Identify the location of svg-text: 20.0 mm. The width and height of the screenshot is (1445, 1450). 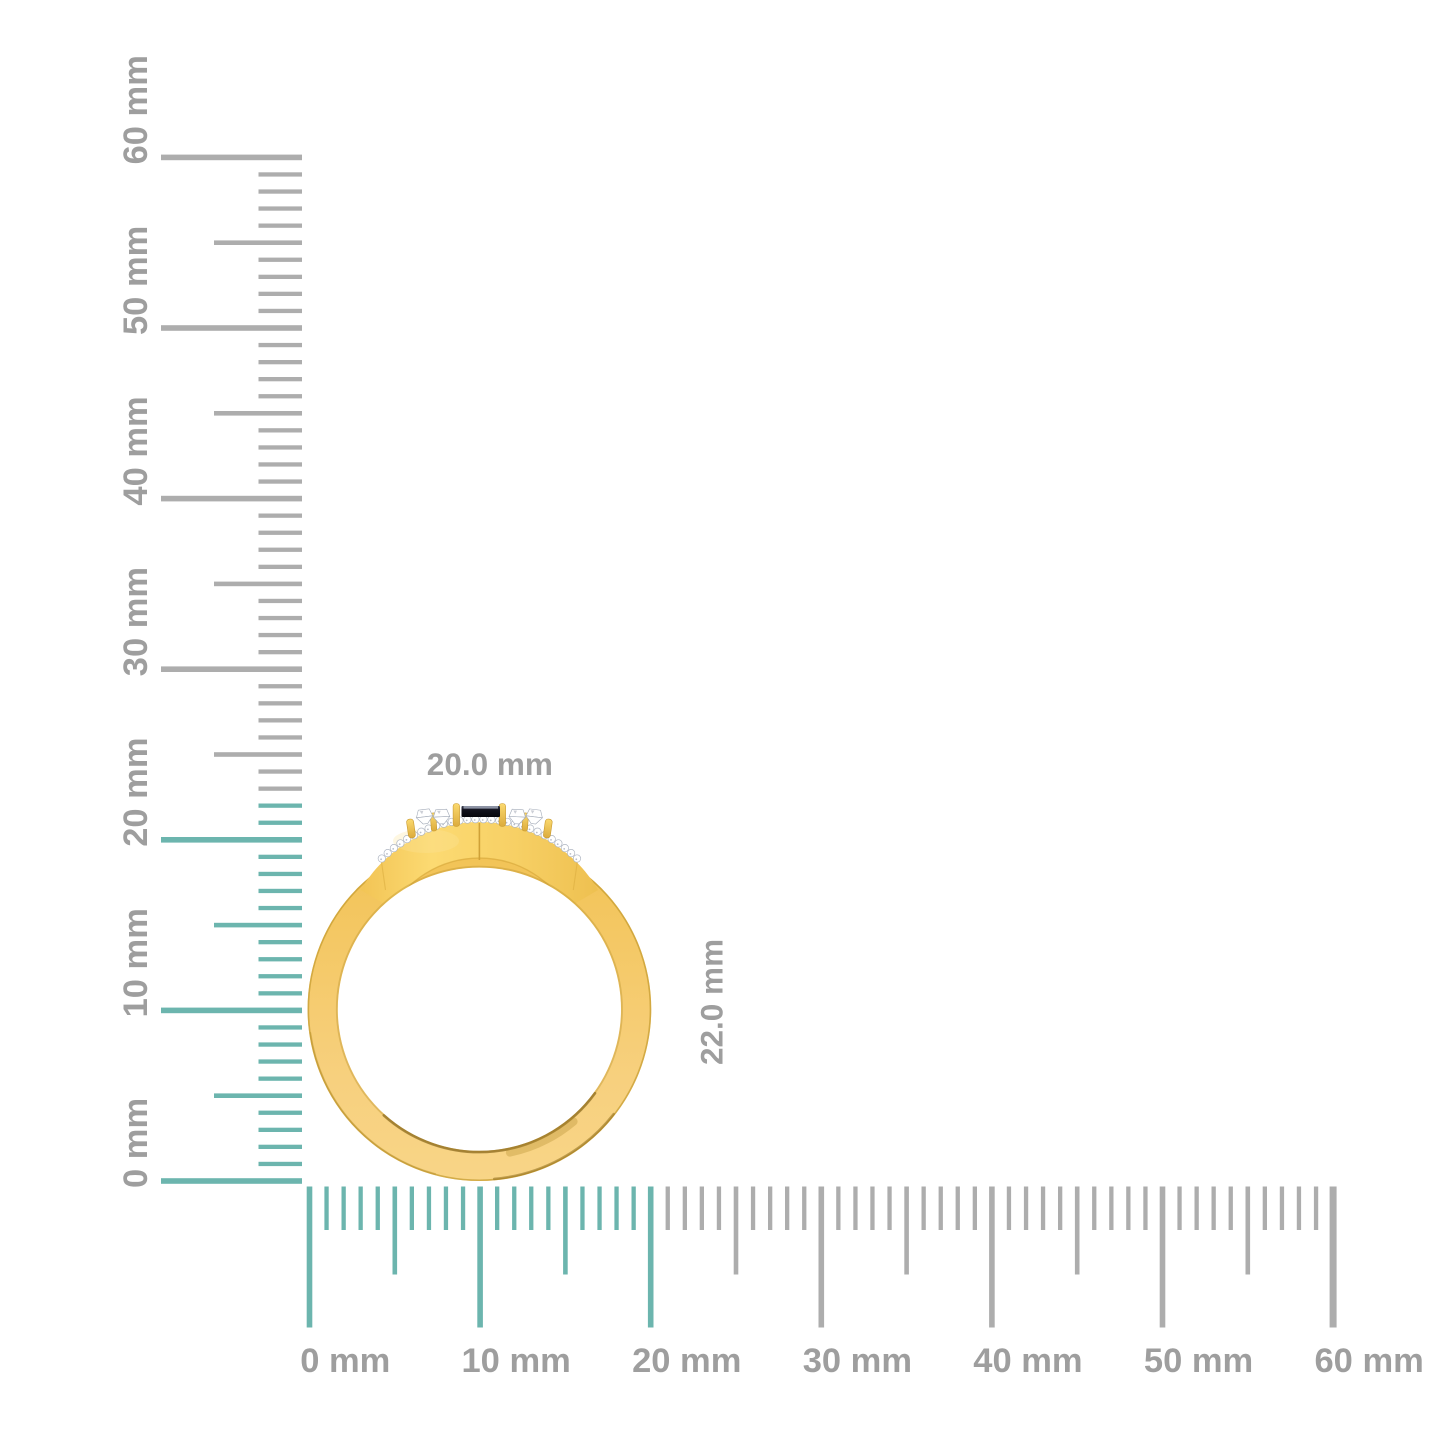
(490, 764).